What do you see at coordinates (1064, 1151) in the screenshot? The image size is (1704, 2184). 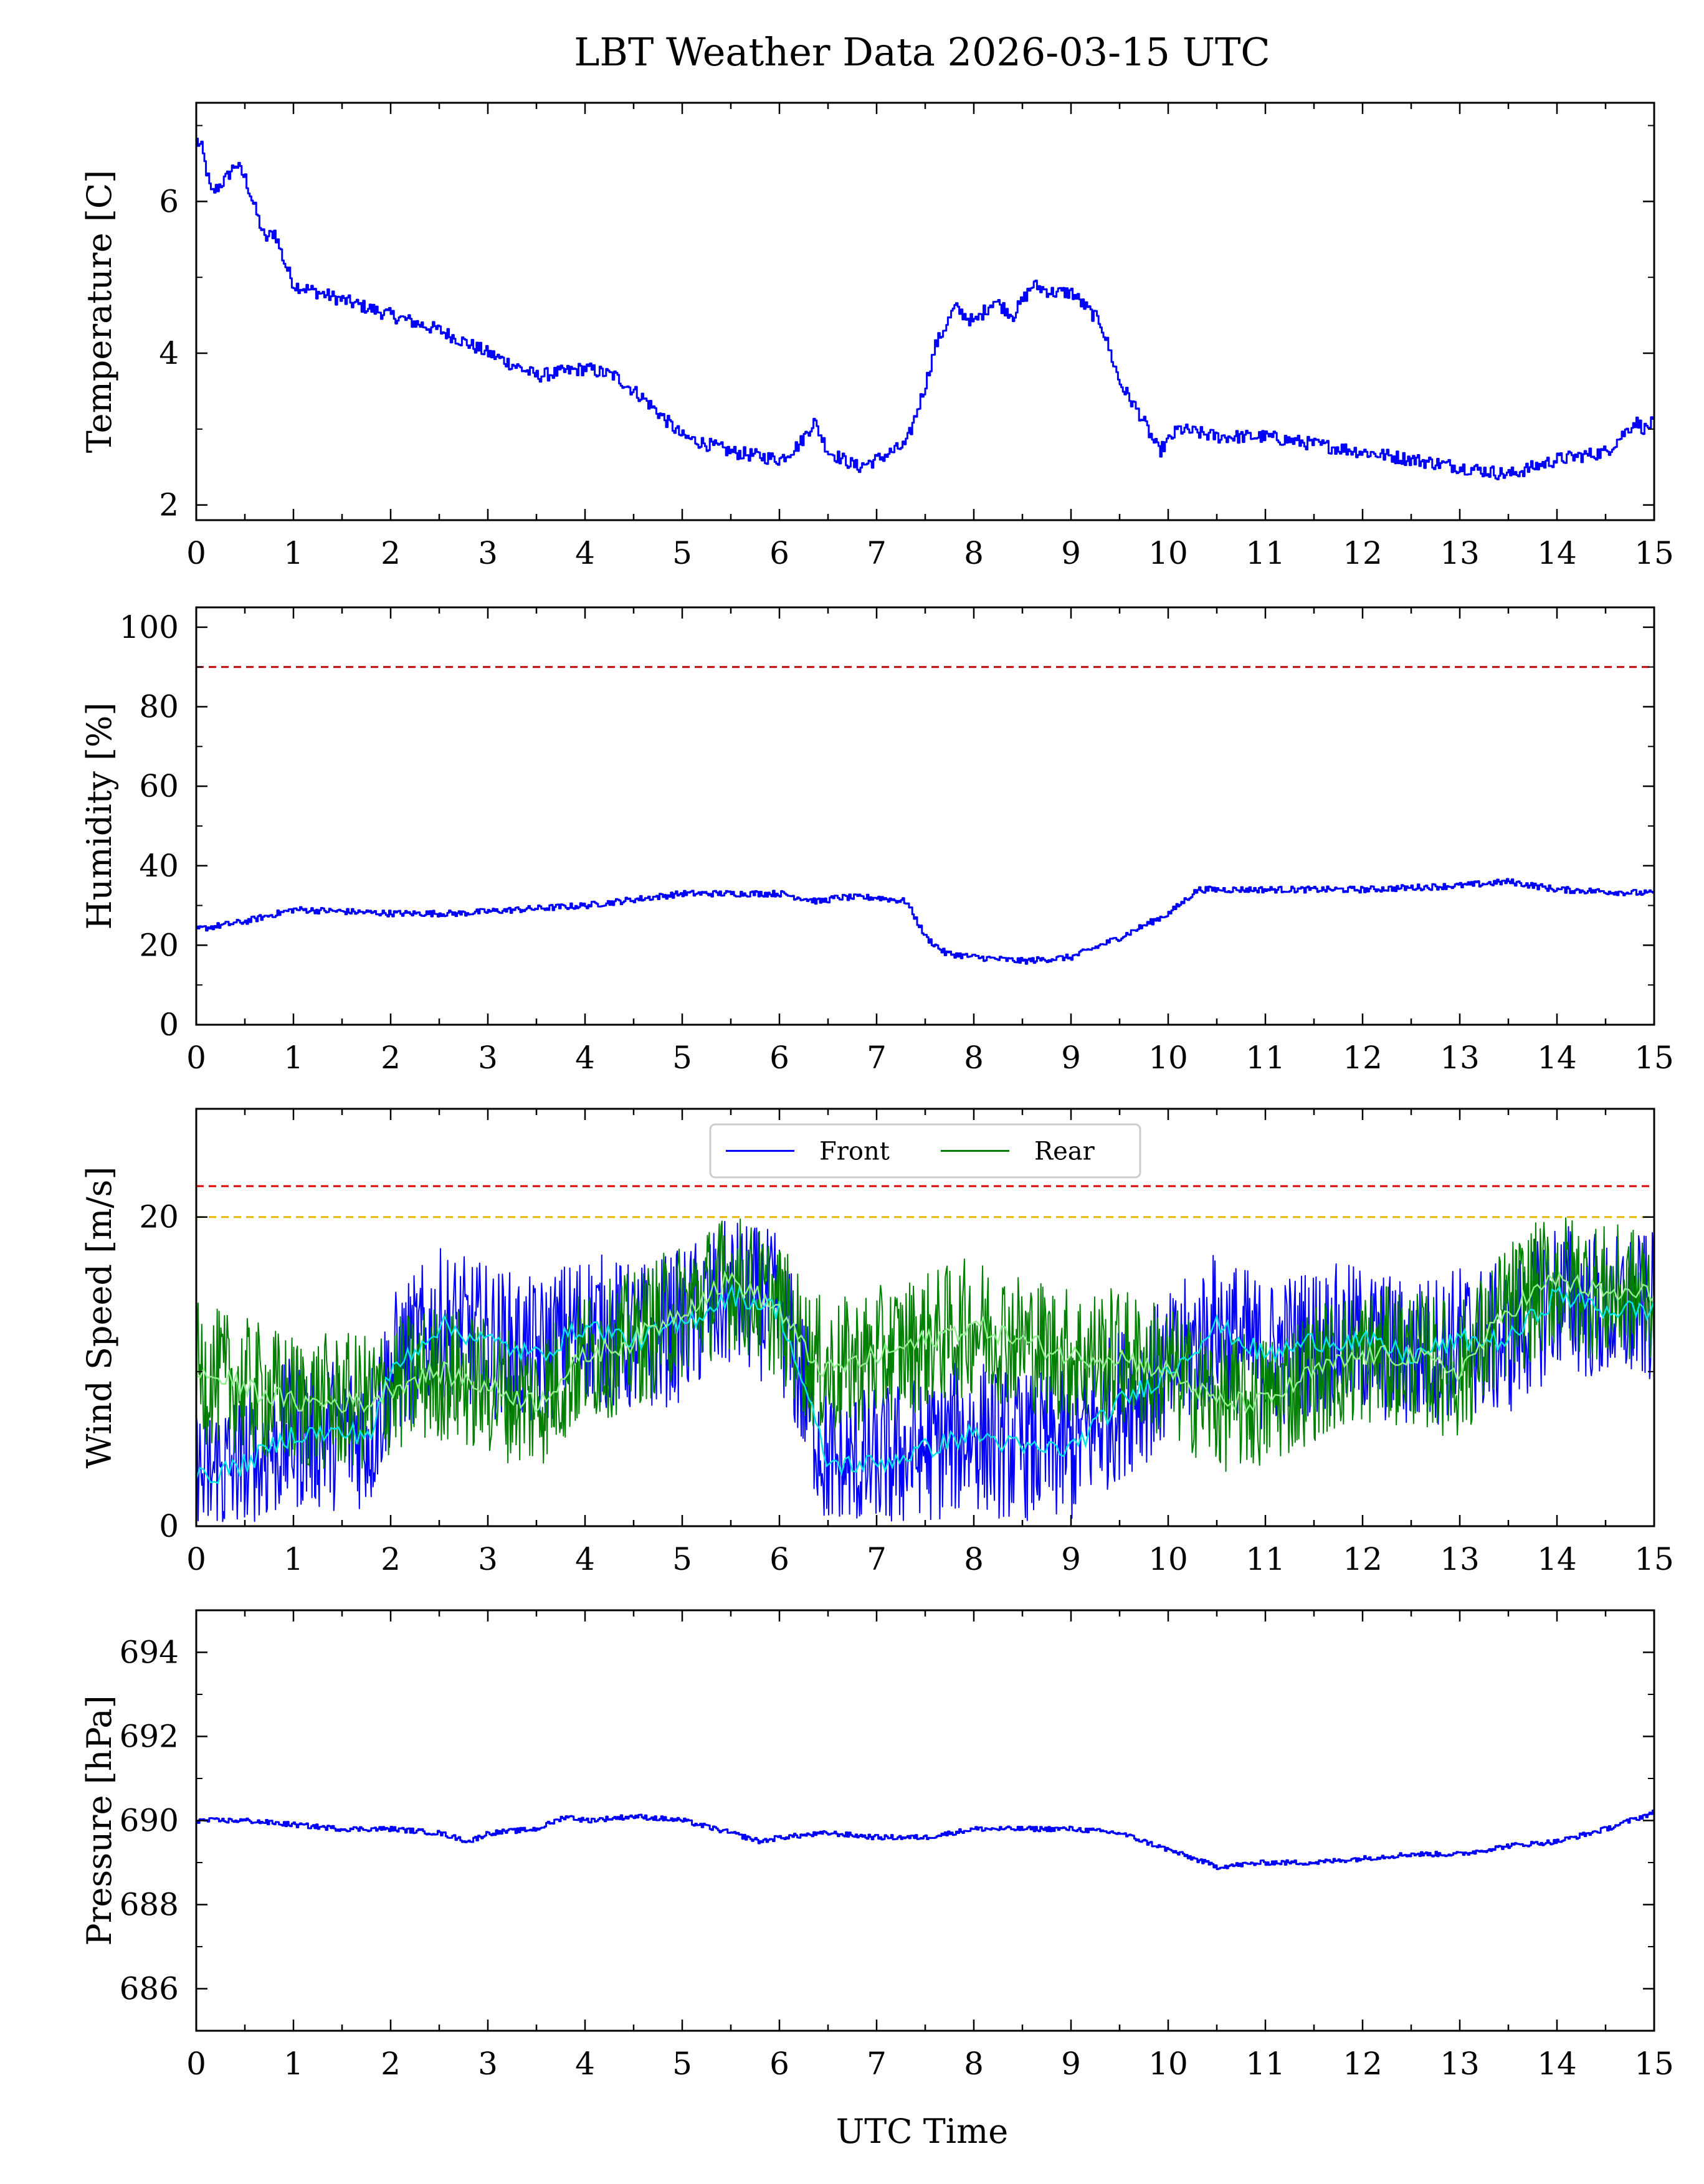 I see `legend-label-rear: Rear` at bounding box center [1064, 1151].